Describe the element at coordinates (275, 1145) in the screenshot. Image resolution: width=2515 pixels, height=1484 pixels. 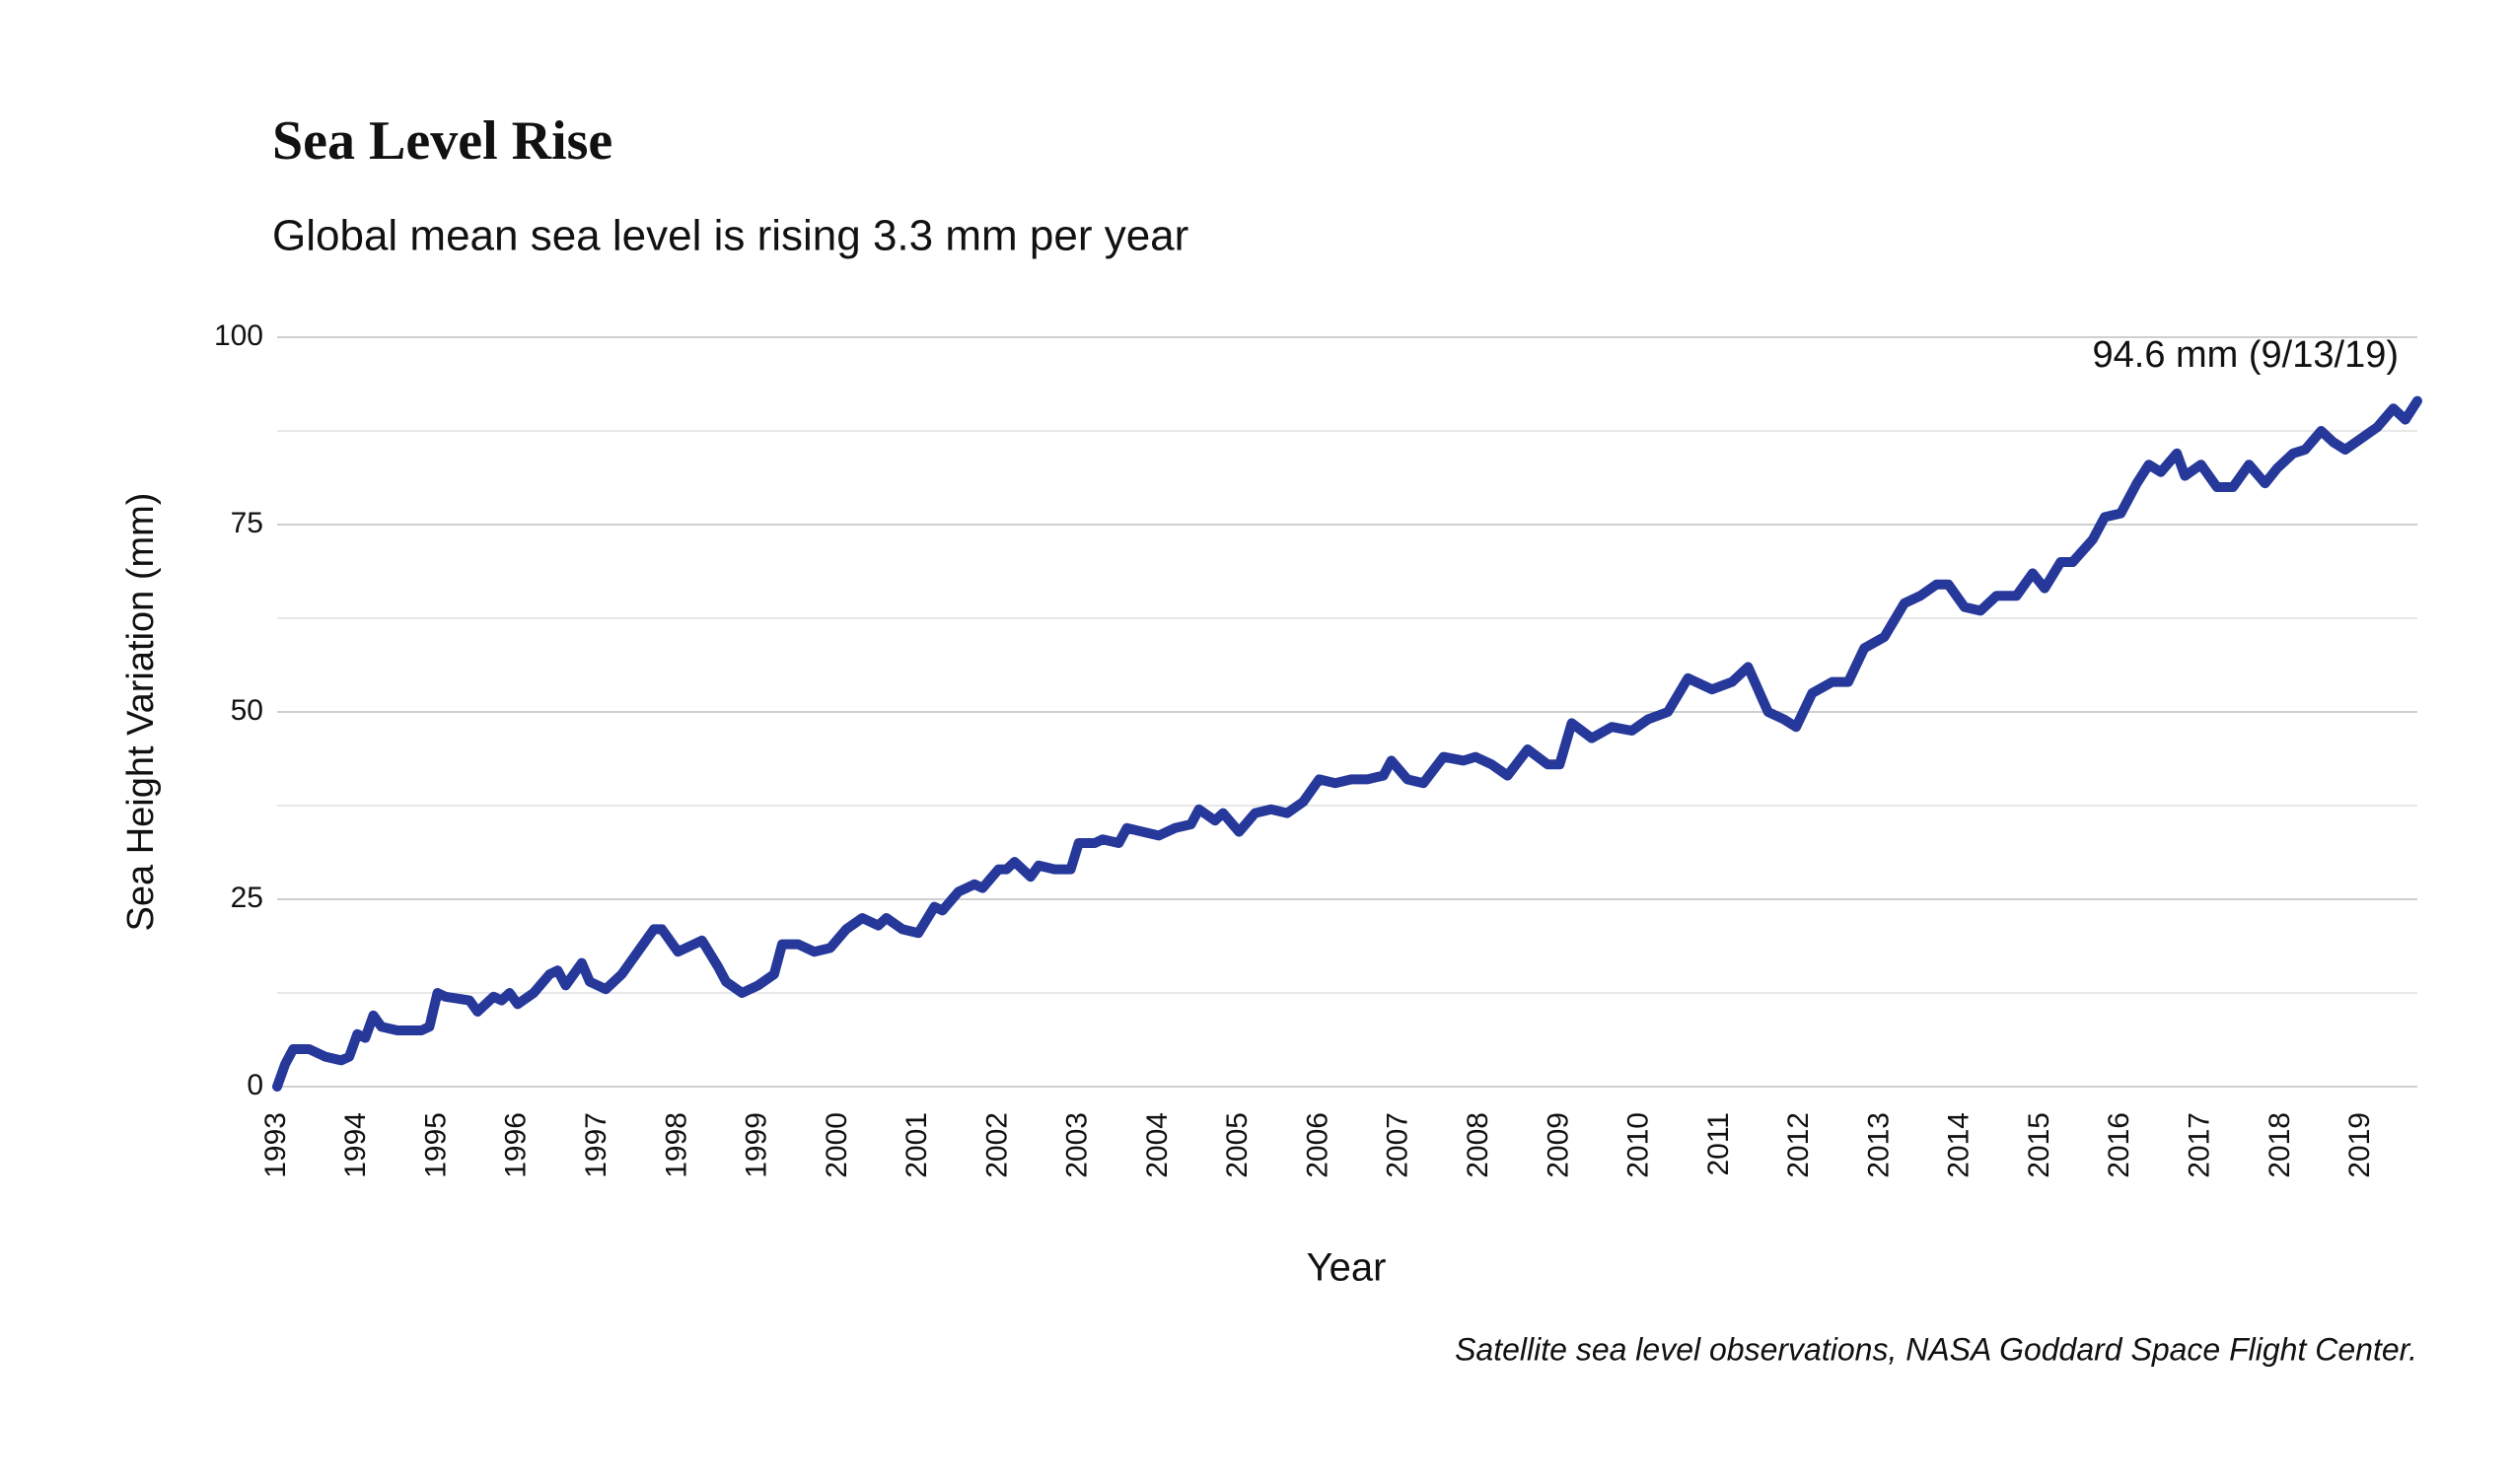
I see `x-tick-label: 1993` at that location.